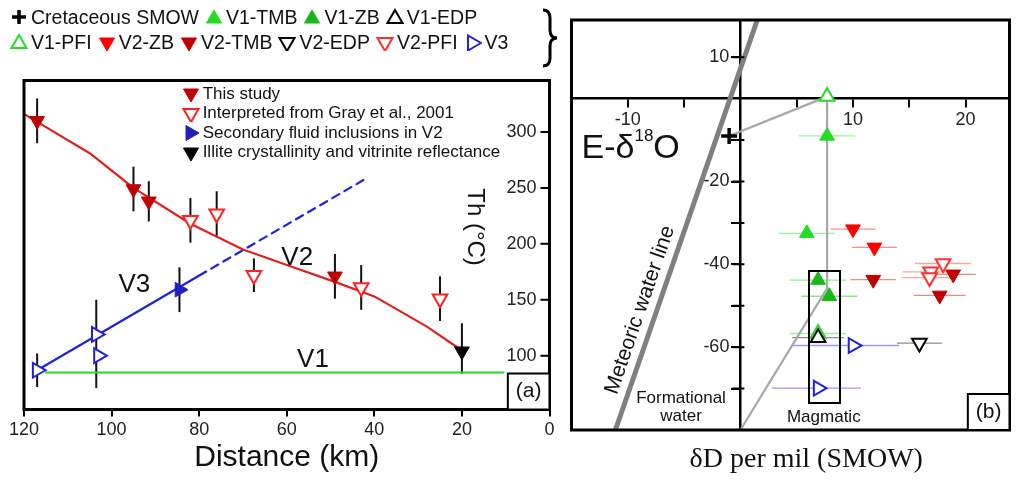 This screenshot has height=480, width=1021. What do you see at coordinates (824, 417) in the screenshot?
I see `annotation: Magmatic` at bounding box center [824, 417].